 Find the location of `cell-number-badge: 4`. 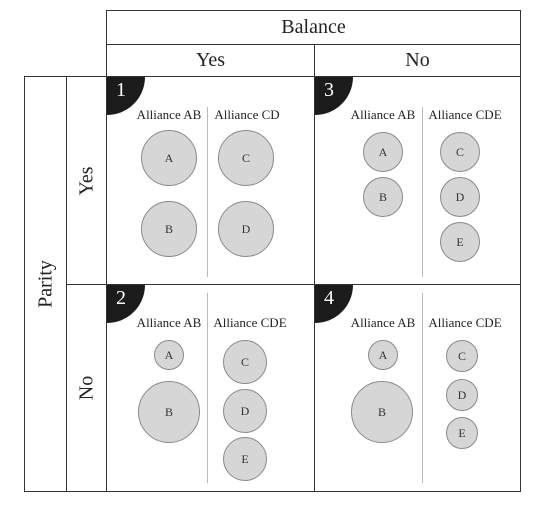

cell-number-badge: 4 is located at coordinates (334, 304).